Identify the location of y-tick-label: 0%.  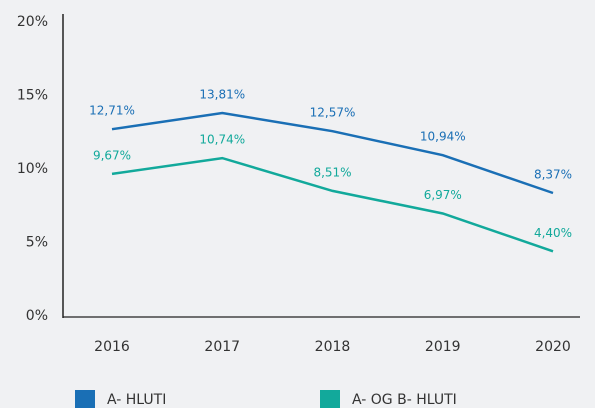
(37, 316).